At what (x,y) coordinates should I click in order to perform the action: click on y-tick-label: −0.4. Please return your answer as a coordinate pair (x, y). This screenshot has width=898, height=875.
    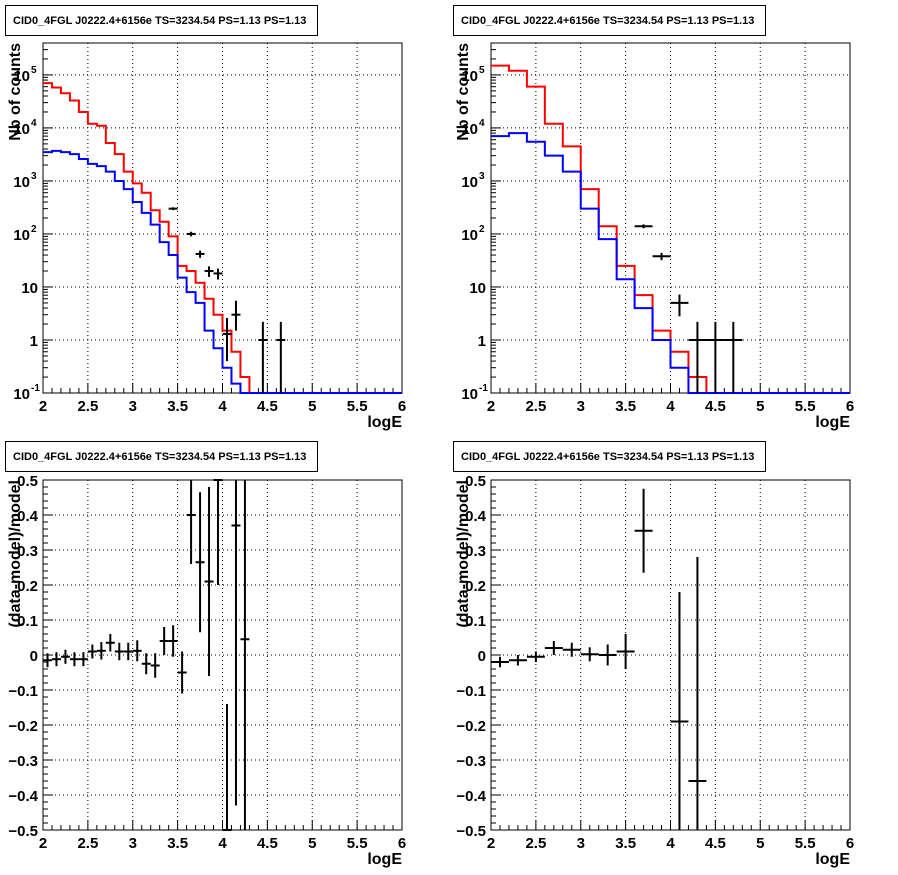
    Looking at the image, I should click on (23, 796).